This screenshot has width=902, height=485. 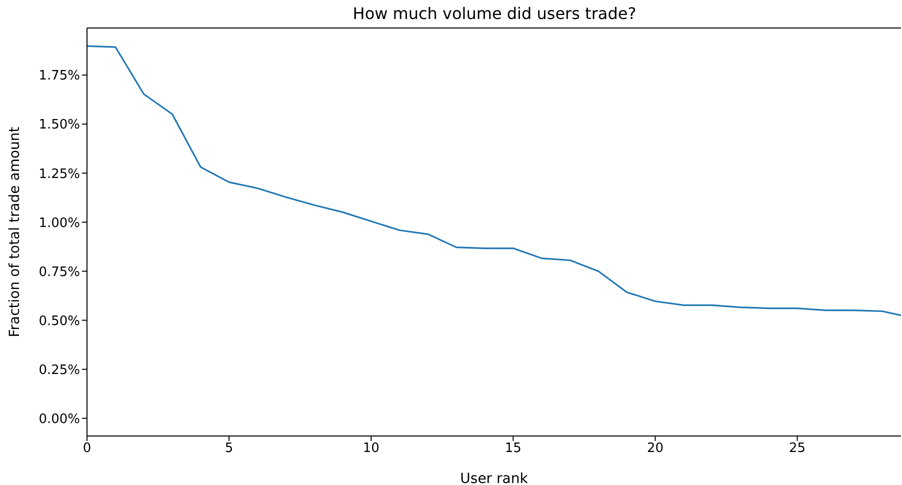 What do you see at coordinates (59, 419) in the screenshot?
I see `y-tick-label: 0.00%` at bounding box center [59, 419].